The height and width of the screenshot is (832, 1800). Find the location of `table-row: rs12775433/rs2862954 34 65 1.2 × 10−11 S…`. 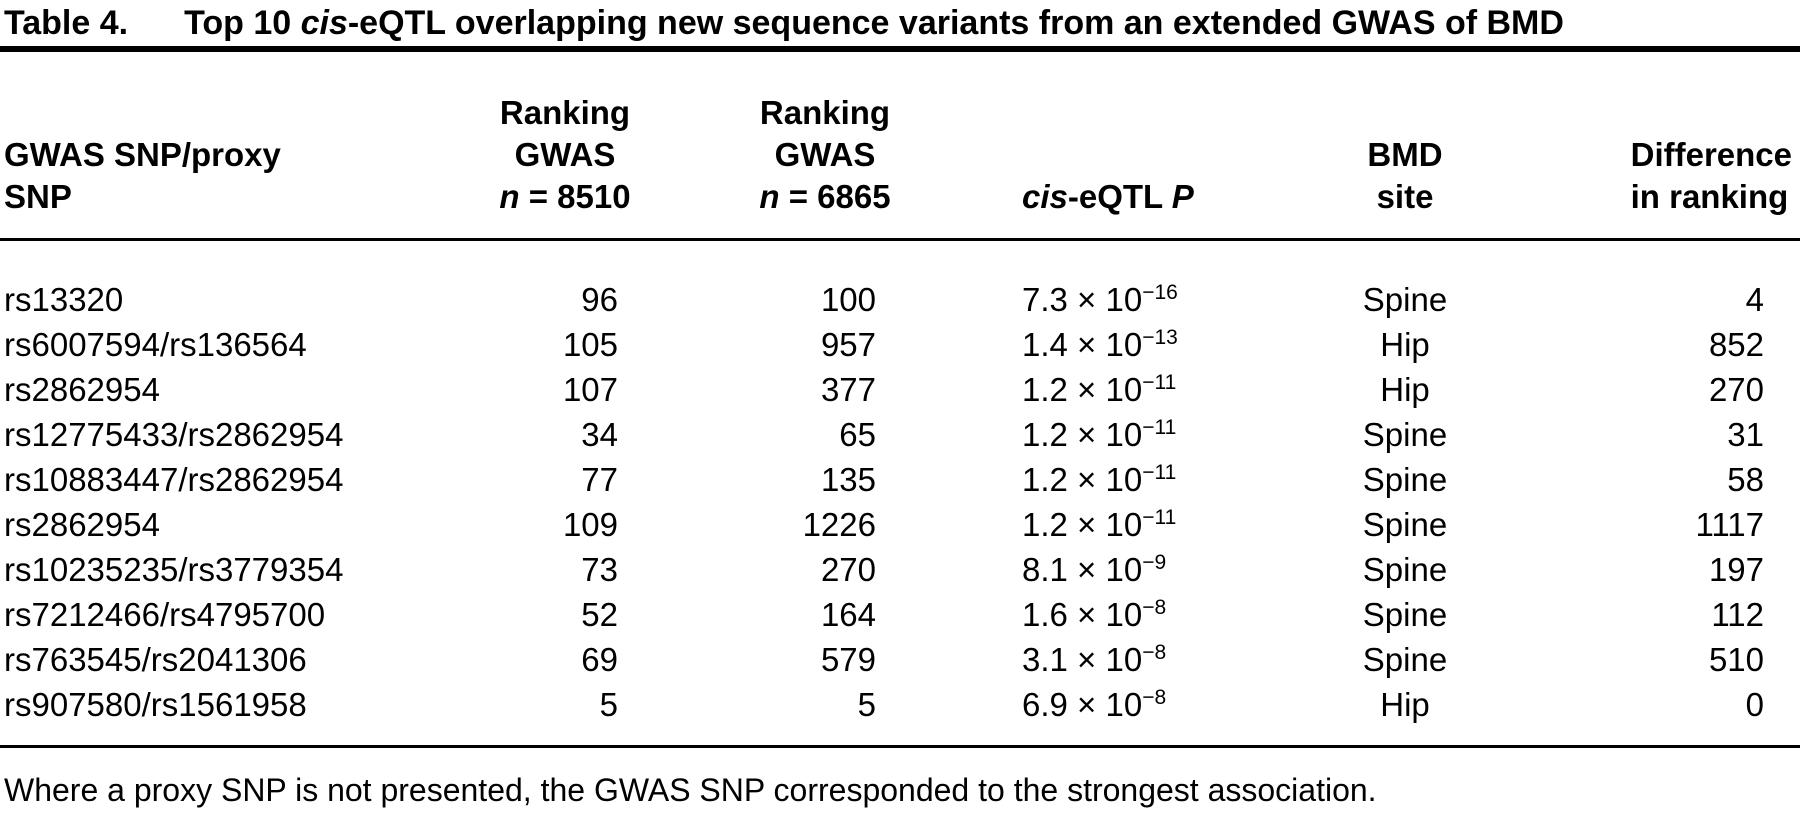

table-row: rs12775433/rs2862954 34 65 1.2 × 10−11 S… is located at coordinates (900, 434).